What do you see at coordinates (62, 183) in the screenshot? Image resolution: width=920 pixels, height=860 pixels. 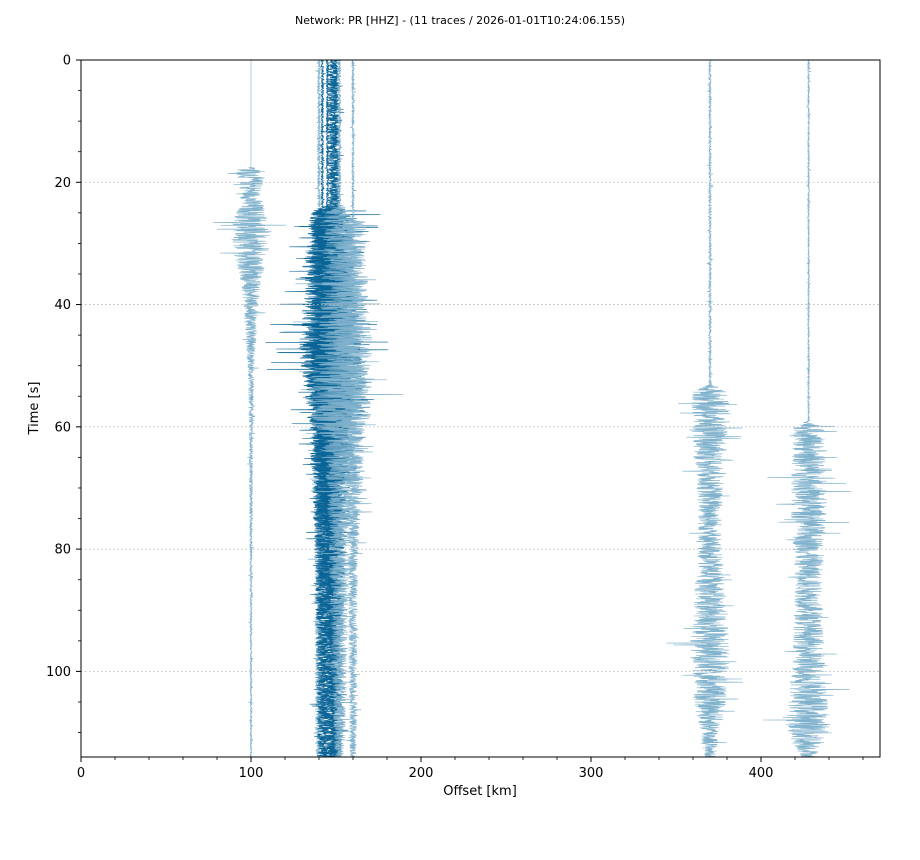 I see `y-tick-label: 20` at bounding box center [62, 183].